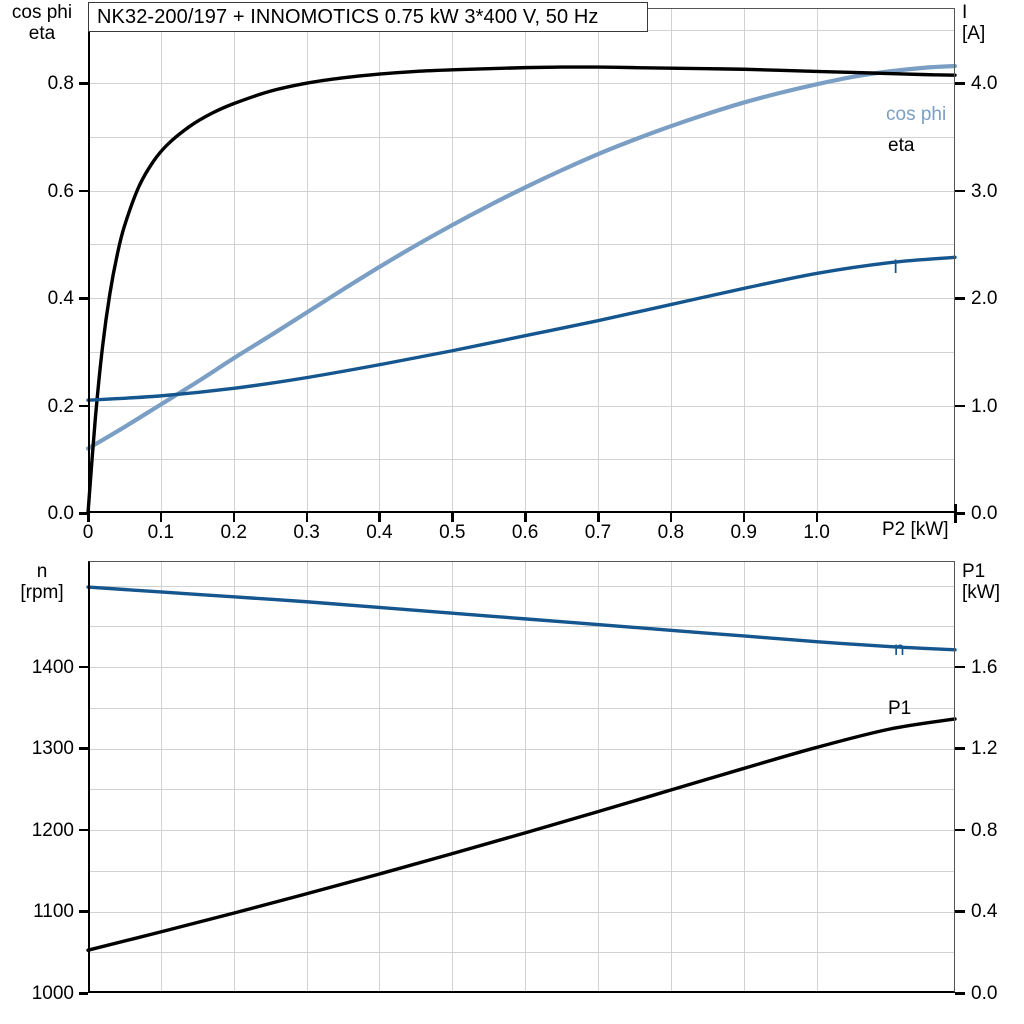 The width and height of the screenshot is (1024, 1024). I want to click on x-axis-tick-label: 0.3, so click(306, 532).